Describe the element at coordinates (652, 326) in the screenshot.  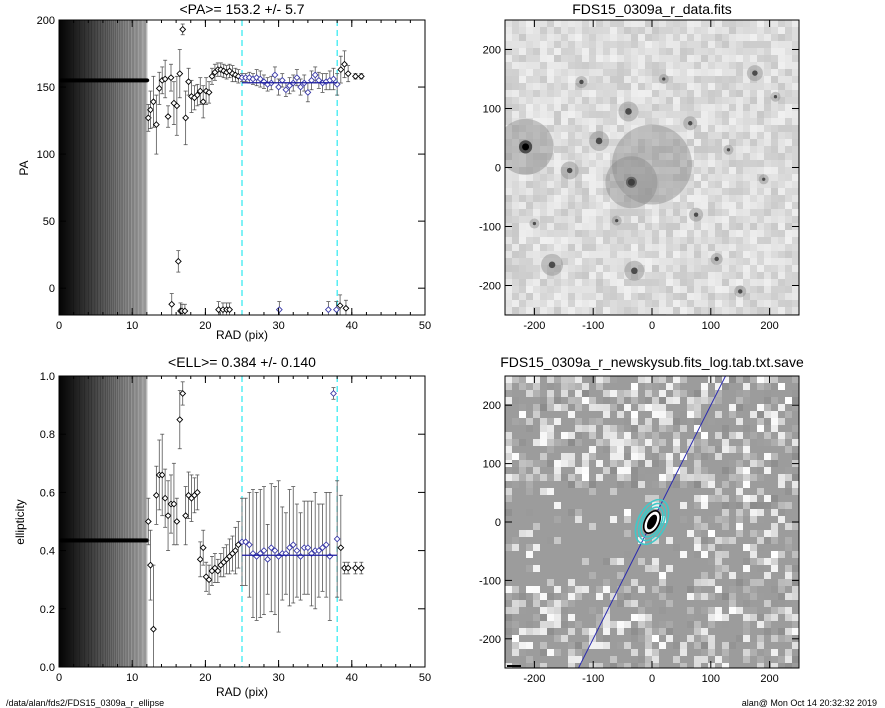
I see `img1-x-tick-label: 0` at that location.